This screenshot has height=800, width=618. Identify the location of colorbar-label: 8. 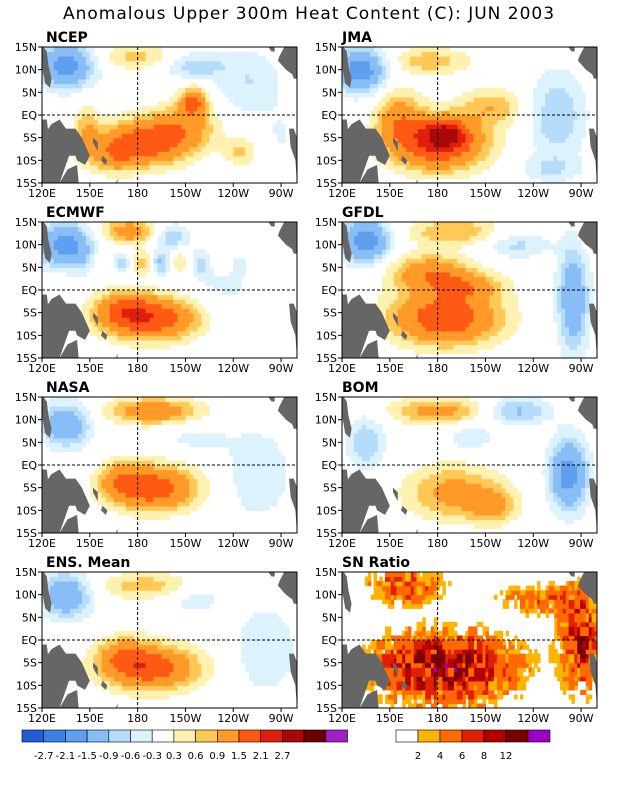
(484, 756).